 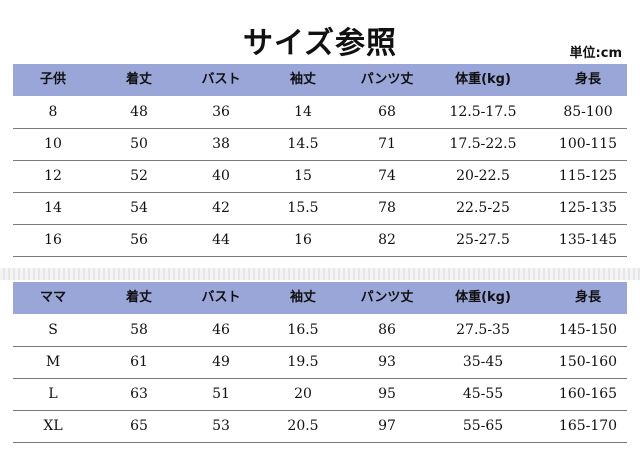 I want to click on table-cell: 20.5, so click(x=303, y=426).